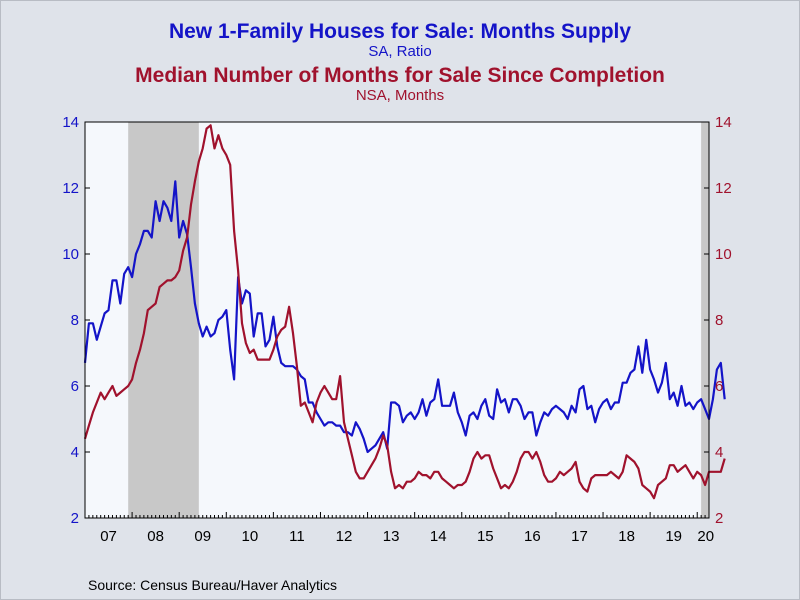  I want to click on x-tick-label: 12, so click(344, 536).